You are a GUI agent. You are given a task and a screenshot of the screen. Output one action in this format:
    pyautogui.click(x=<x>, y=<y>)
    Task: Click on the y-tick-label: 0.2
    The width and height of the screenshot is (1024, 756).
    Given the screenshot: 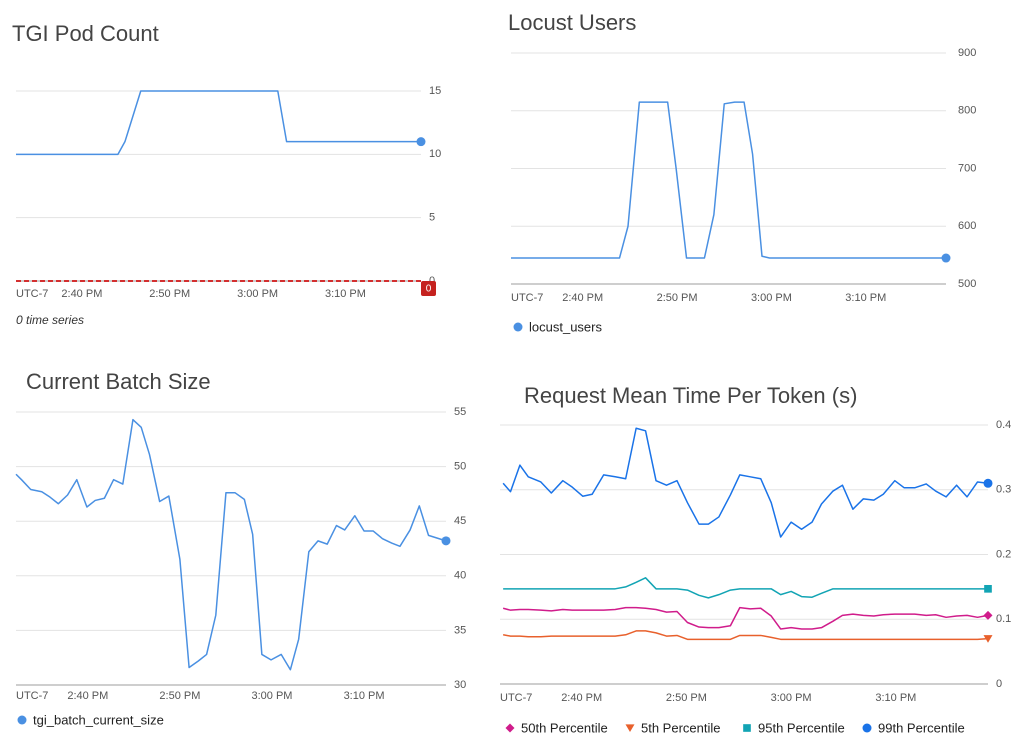 What is the action you would take?
    pyautogui.click(x=1003, y=554)
    